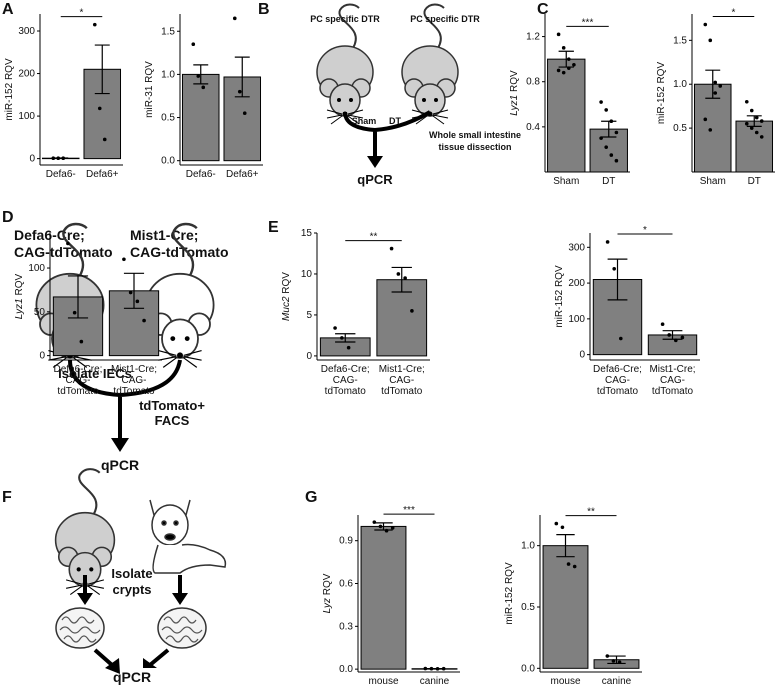  I want to click on significance-label: ***, so click(588, 22).